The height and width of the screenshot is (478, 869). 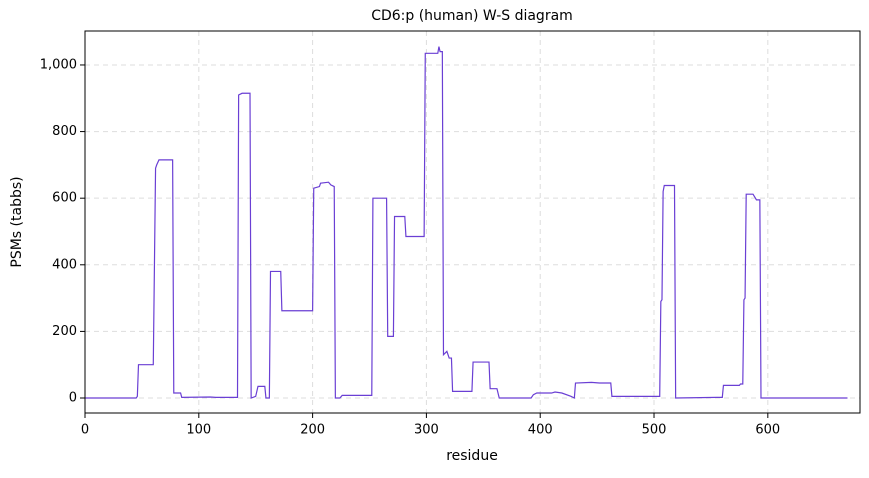 I want to click on y-tick-label: 1,000, so click(x=58, y=64).